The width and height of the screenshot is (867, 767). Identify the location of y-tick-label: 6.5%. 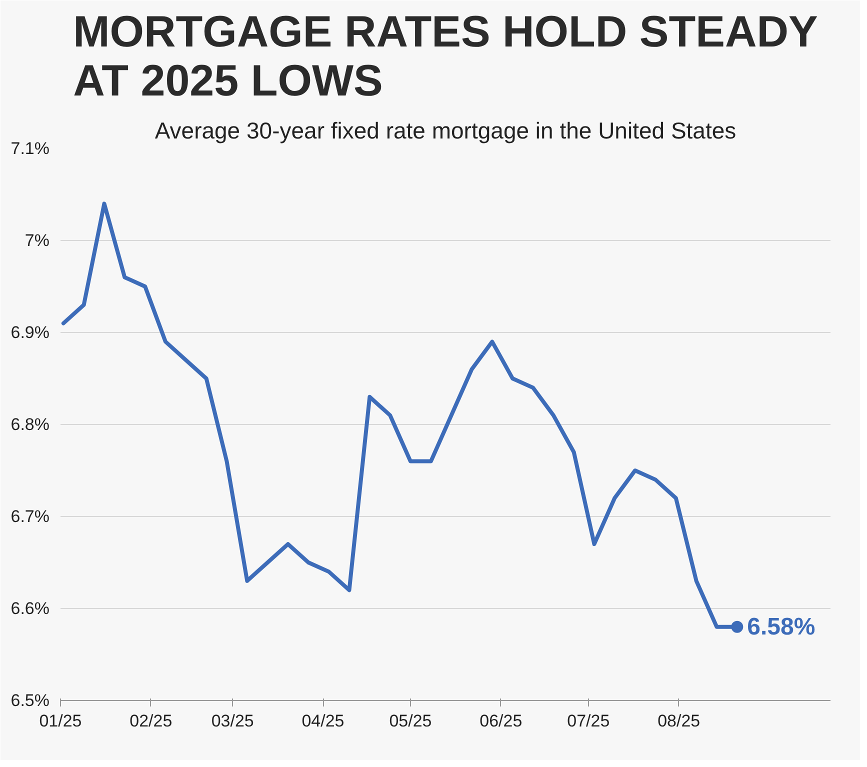
(30, 700).